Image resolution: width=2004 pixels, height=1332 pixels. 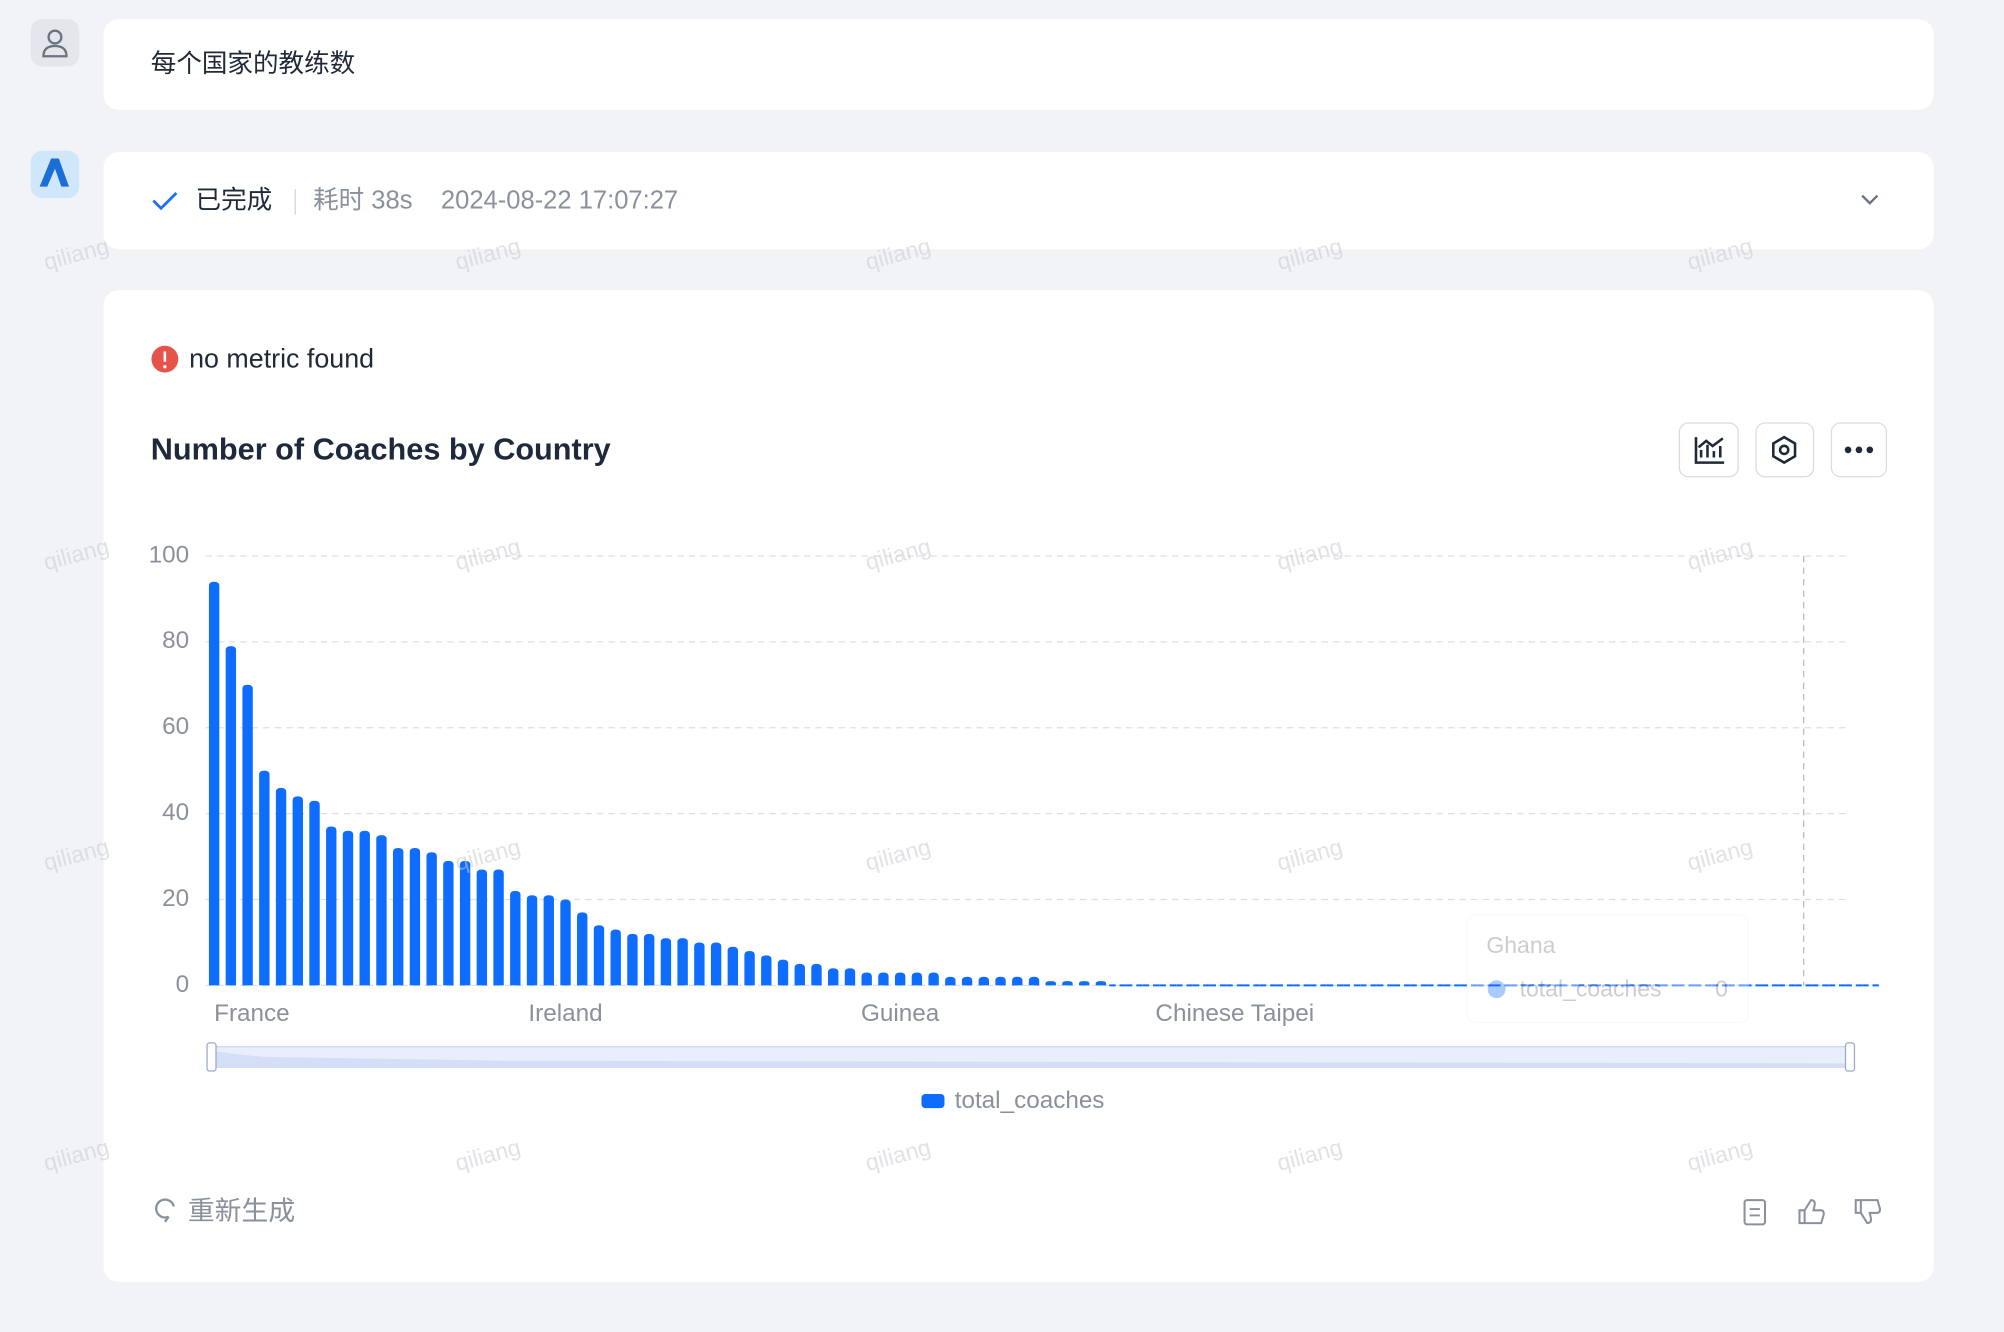 I want to click on y-tick-label: 0, so click(x=183, y=984).